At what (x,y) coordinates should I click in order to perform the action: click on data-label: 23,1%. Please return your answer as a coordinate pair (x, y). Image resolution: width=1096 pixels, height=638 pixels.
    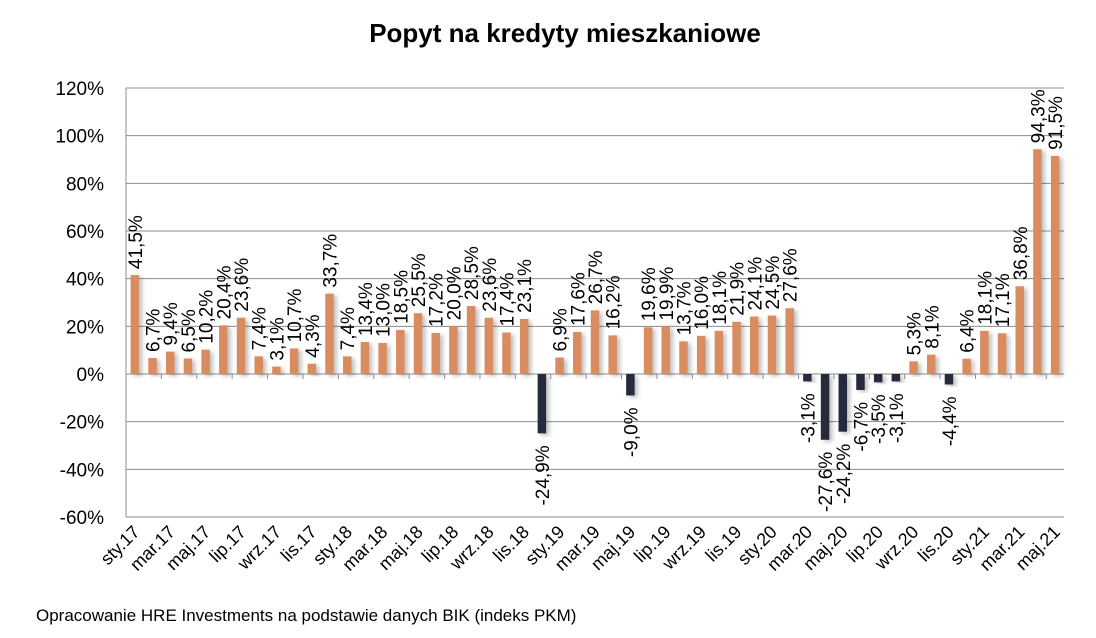
    Looking at the image, I should click on (525, 286).